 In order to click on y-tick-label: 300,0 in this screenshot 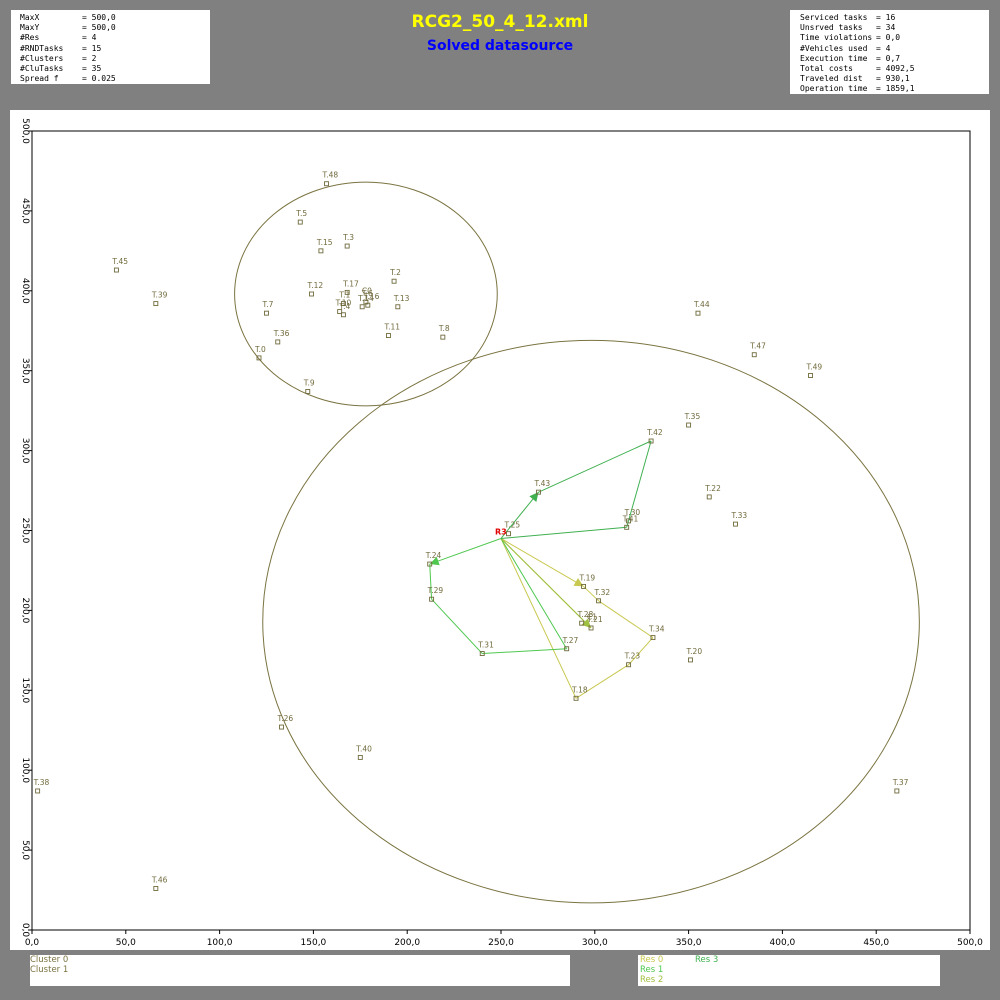, I will do `click(25, 451)`.